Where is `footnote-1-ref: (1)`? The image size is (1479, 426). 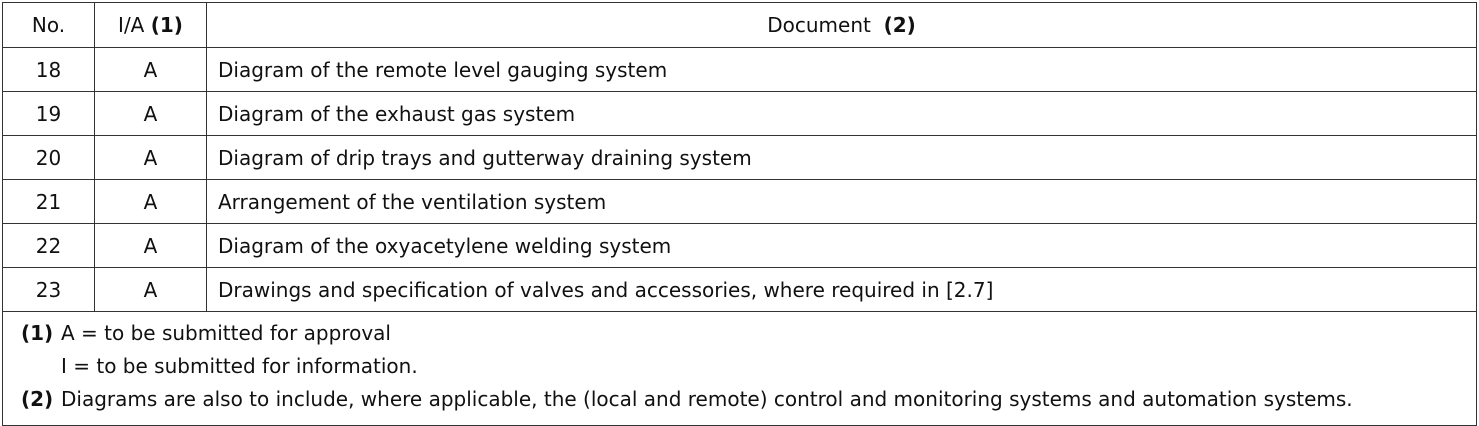 footnote-1-ref: (1) is located at coordinates (37, 333).